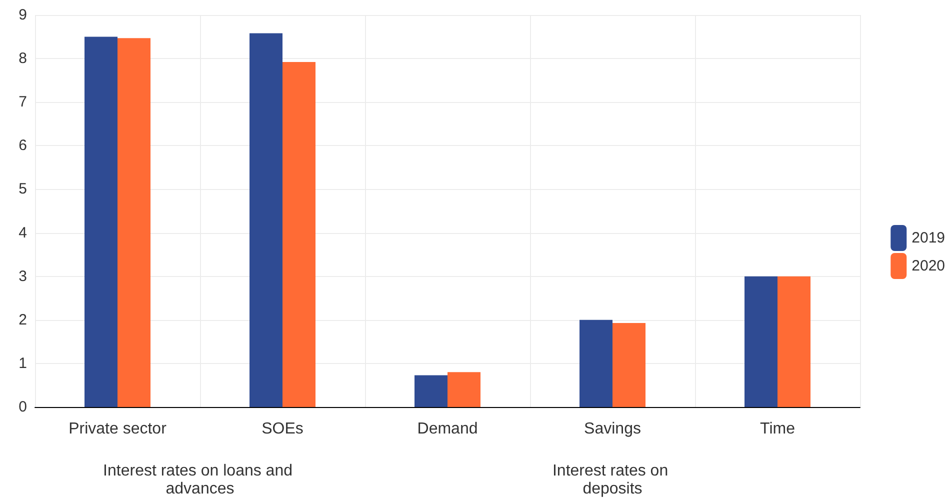 This screenshot has height=504, width=950. Describe the element at coordinates (22, 233) in the screenshot. I see `y-tick-label: 4` at that location.